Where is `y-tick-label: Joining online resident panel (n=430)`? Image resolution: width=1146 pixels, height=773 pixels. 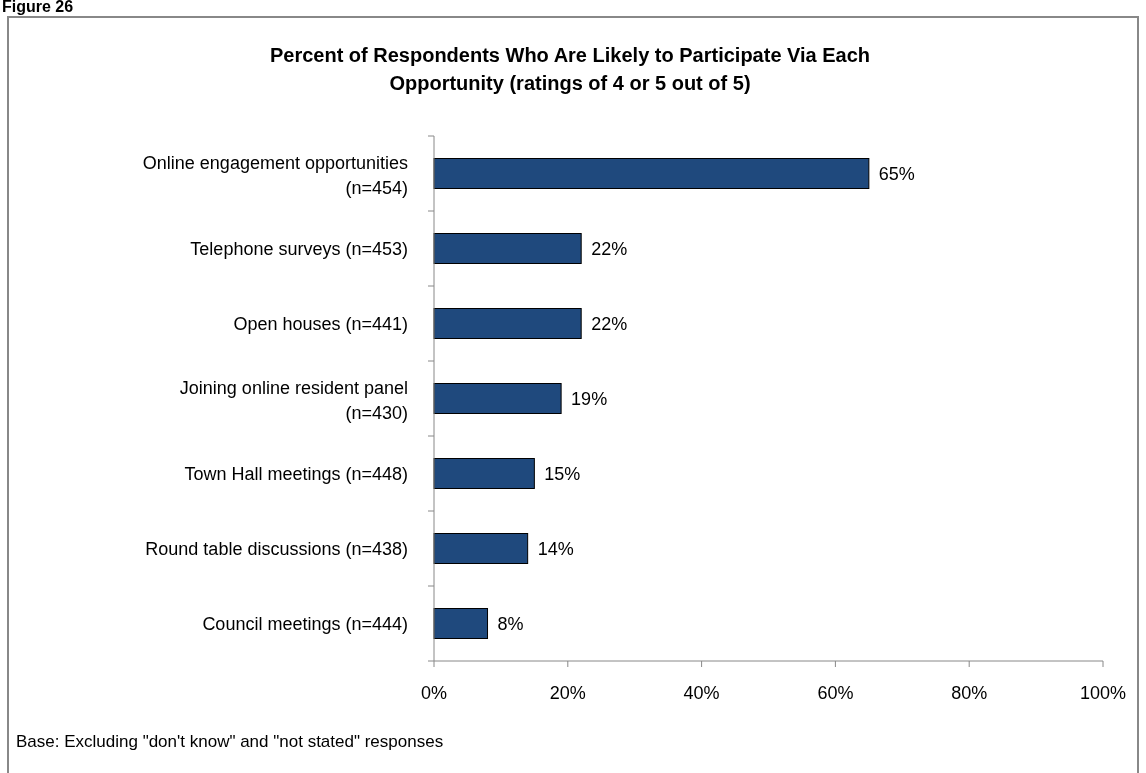
y-tick-label: Joining online resident panel (n=430) is located at coordinates (293, 400).